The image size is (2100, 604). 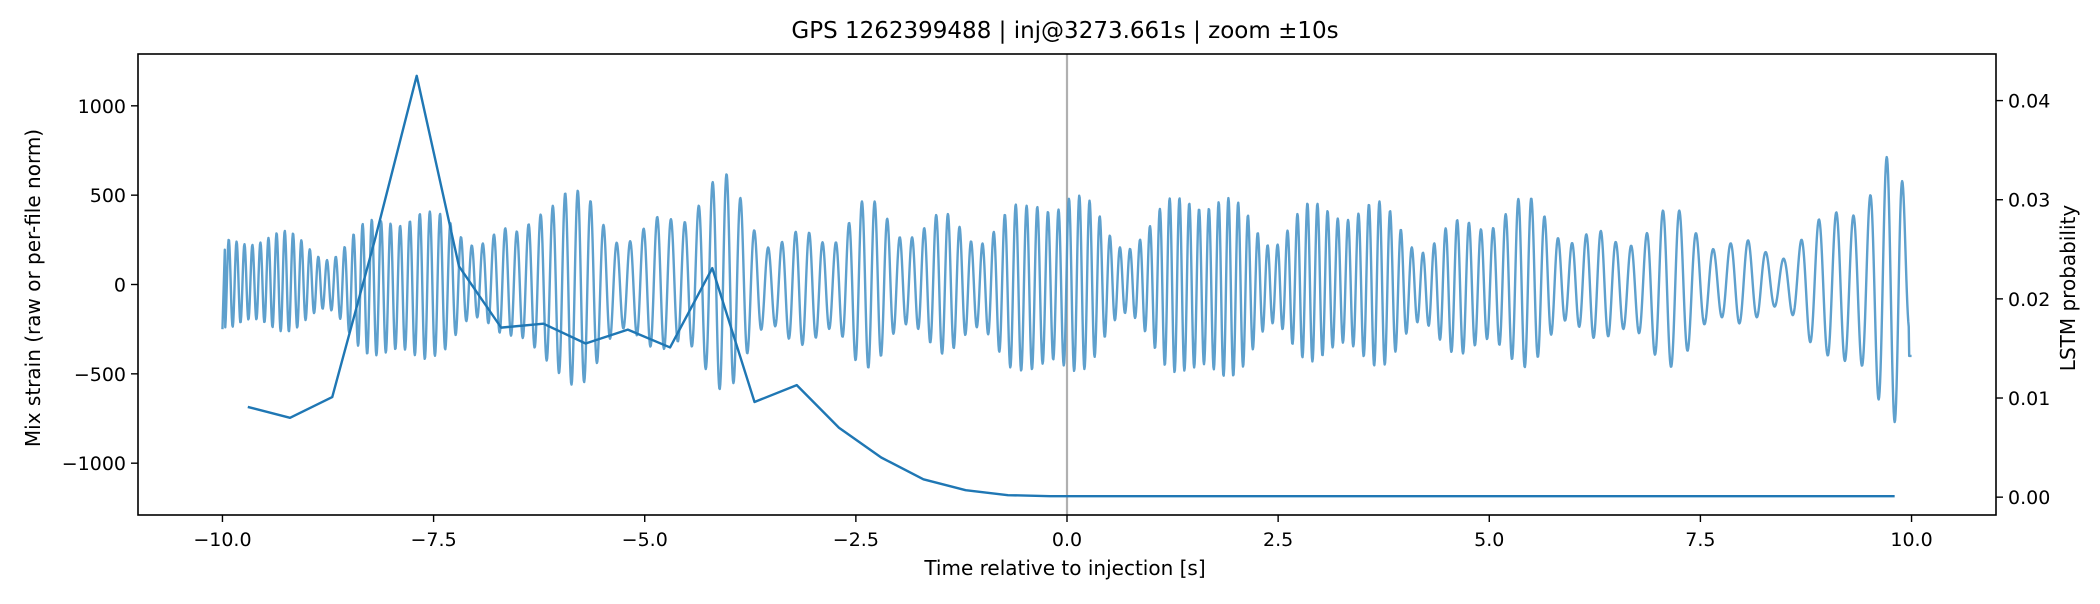 I want to click on x-tick-label: −10.0, so click(x=222, y=540).